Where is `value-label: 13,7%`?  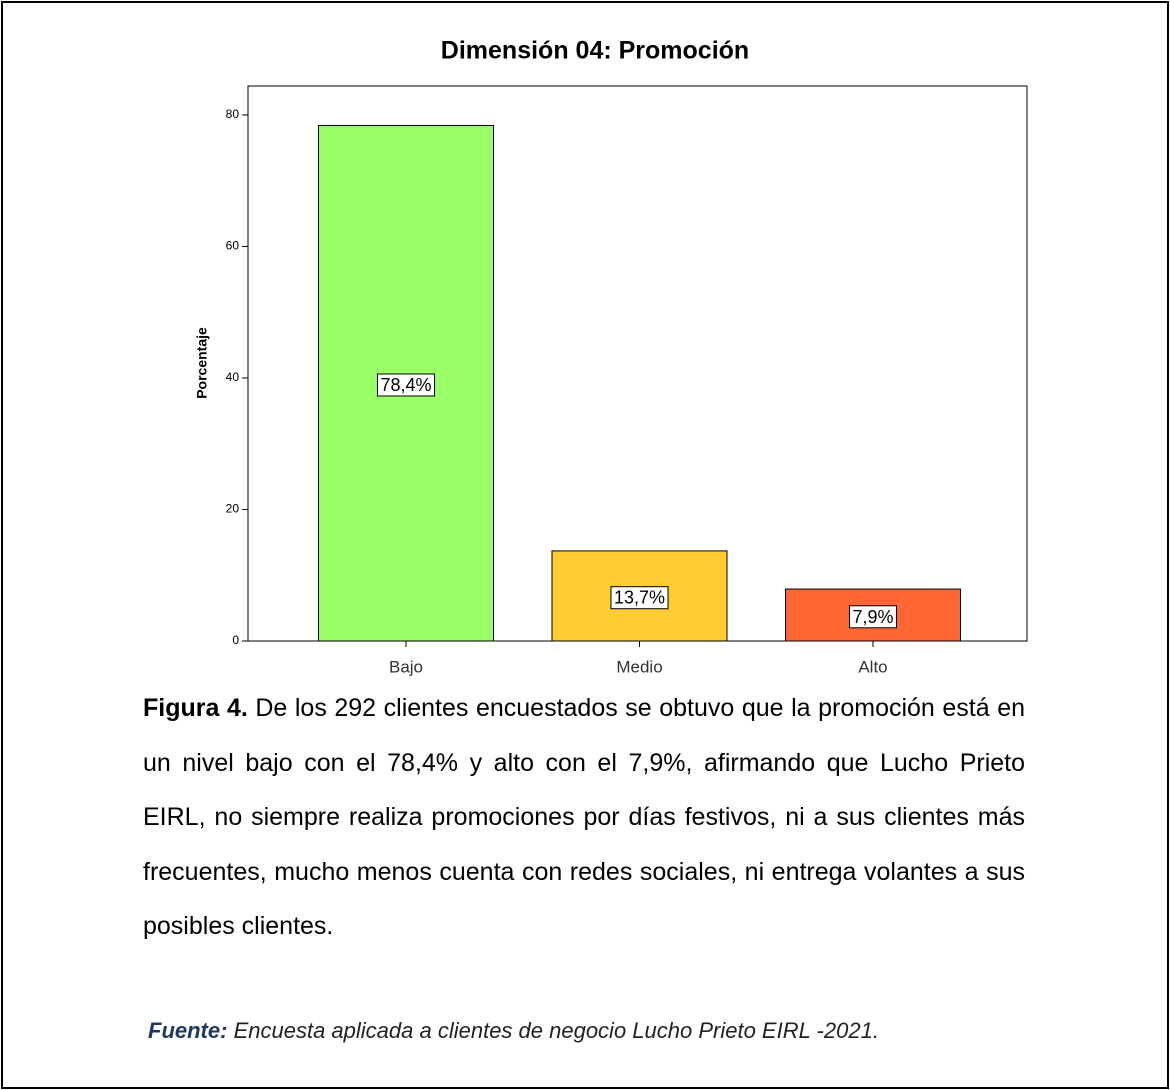
value-label: 13,7% is located at coordinates (639, 598).